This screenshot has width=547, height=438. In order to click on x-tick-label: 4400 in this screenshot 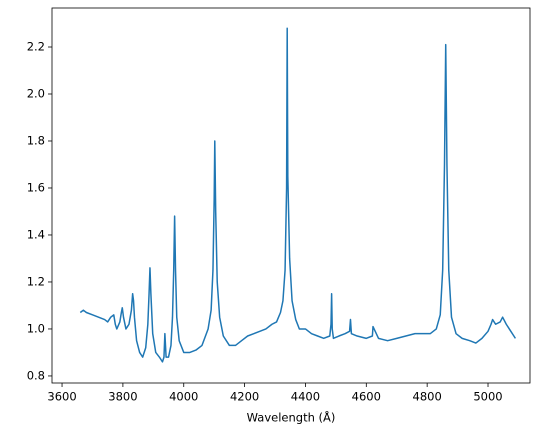, I will do `click(305, 397)`.